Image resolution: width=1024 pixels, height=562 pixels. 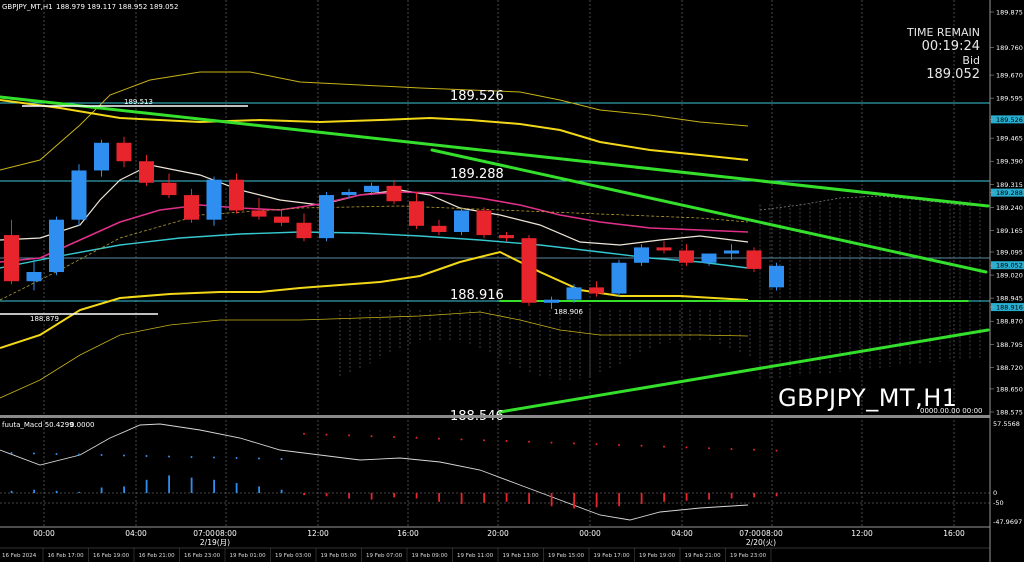 What do you see at coordinates (943, 32) in the screenshot?
I see `time-remain-label: TIME REMAIN` at bounding box center [943, 32].